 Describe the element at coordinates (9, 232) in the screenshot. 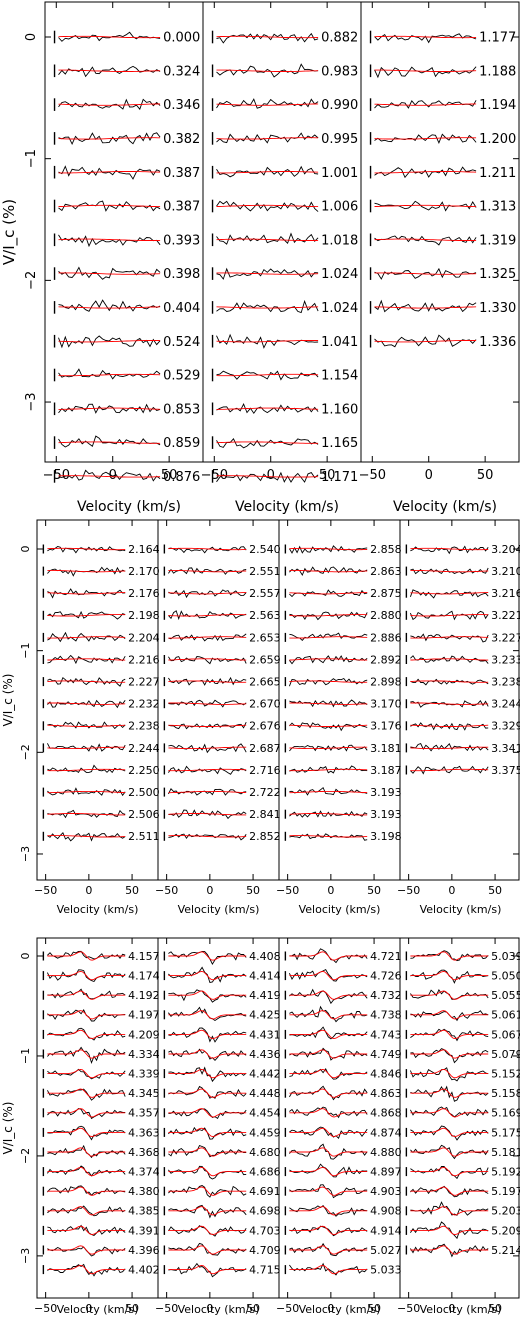

I see `y-axis-label: V/I_c (%)` at that location.